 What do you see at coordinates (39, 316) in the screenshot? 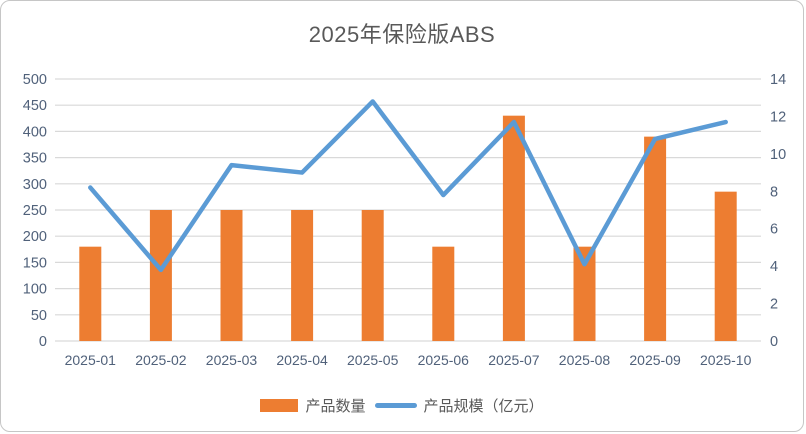
I see `y-axis-left-tick-label: 50` at bounding box center [39, 316].